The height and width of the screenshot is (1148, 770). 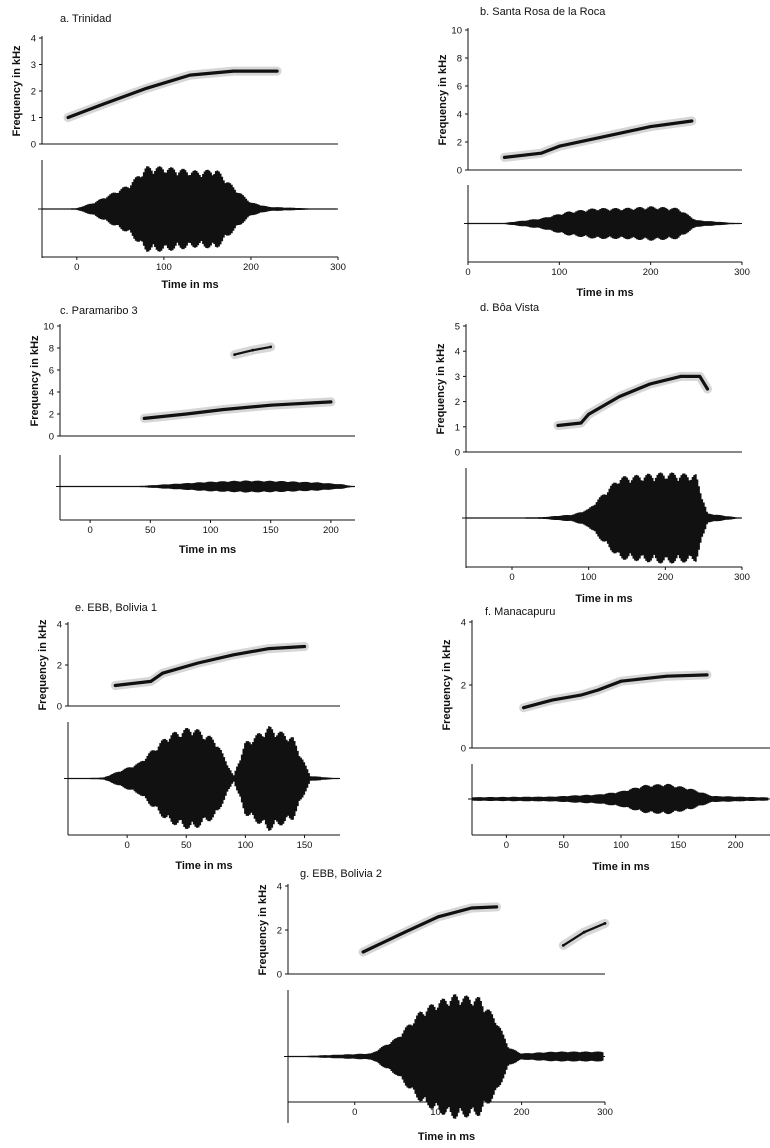 I want to click on spectrogram-d: 0 1 2 3 4 5 Frequency in kHz, so click(x=588, y=390).